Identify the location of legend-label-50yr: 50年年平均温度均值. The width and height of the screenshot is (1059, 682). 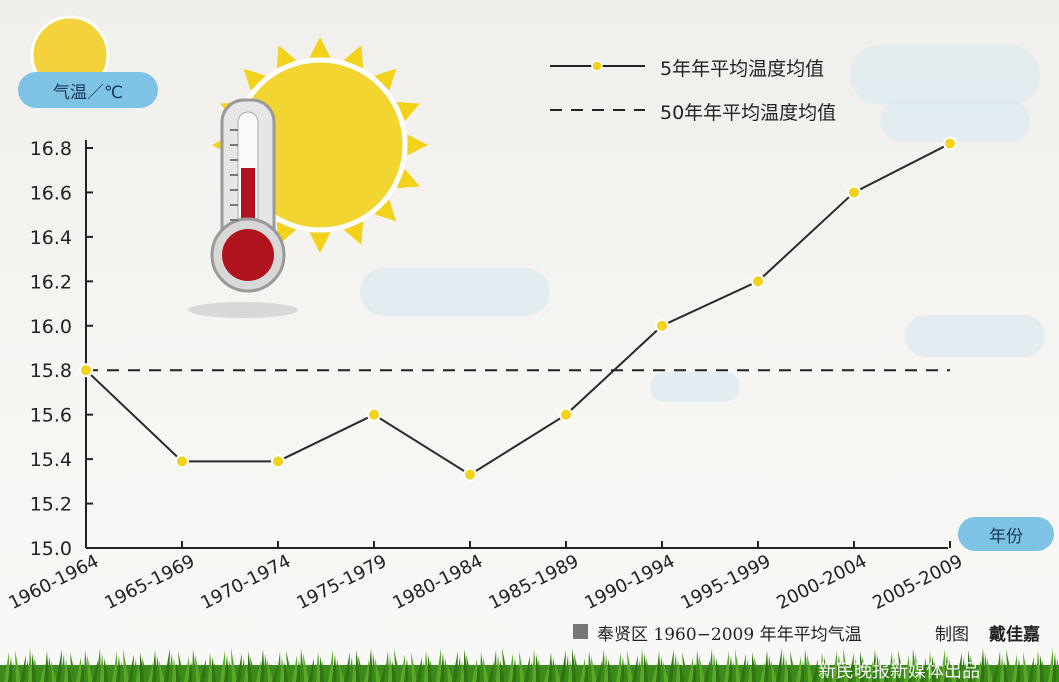
(748, 113).